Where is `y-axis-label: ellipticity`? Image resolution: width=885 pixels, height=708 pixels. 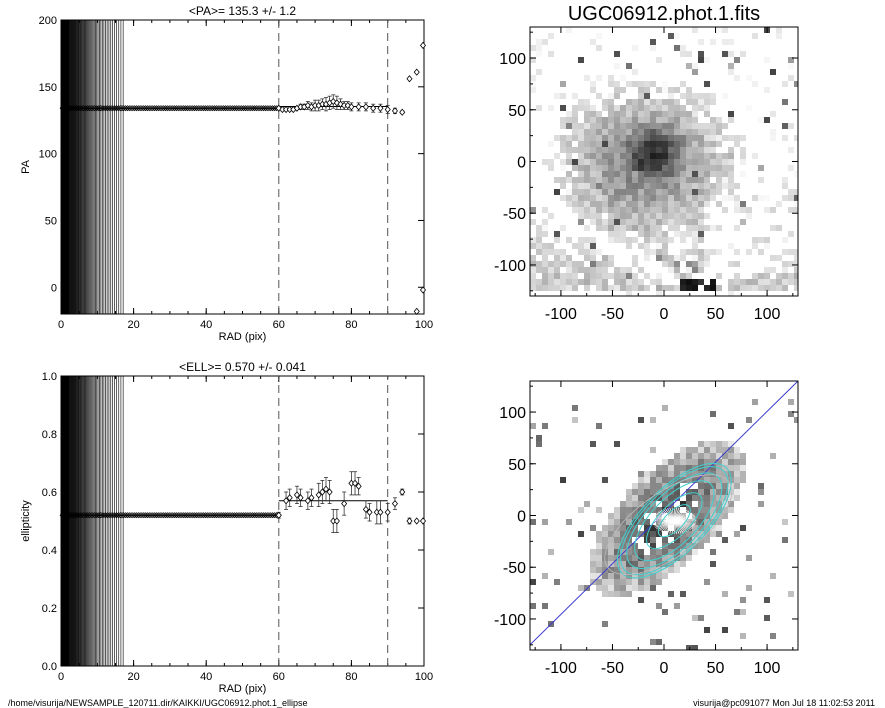 y-axis-label: ellipticity is located at coordinates (26, 521).